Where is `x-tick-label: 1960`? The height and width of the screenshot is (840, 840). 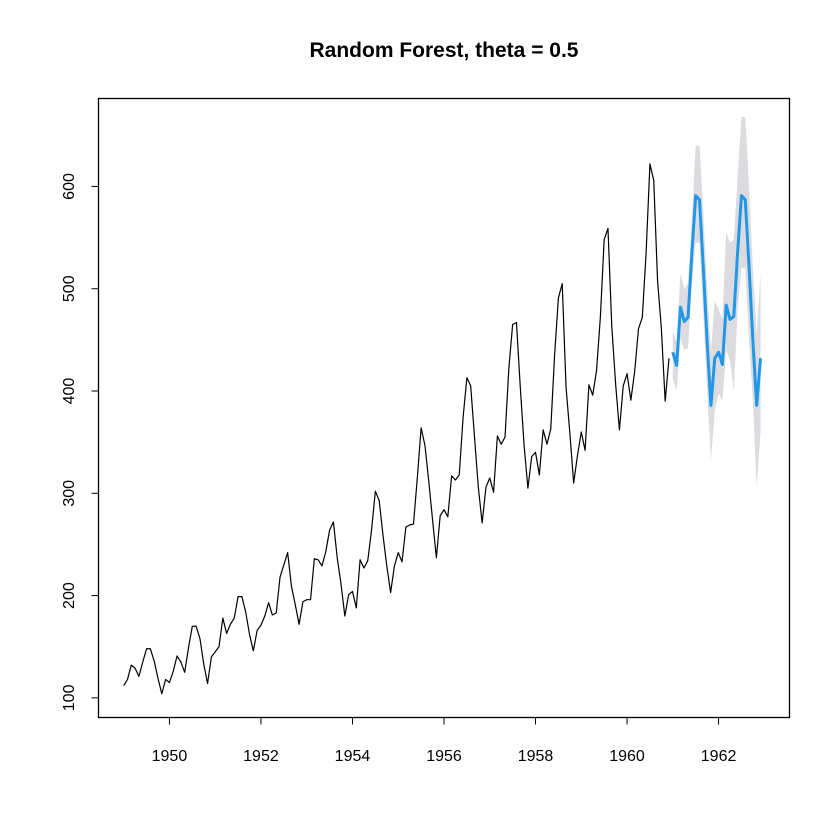
x-tick-label: 1960 is located at coordinates (627, 756).